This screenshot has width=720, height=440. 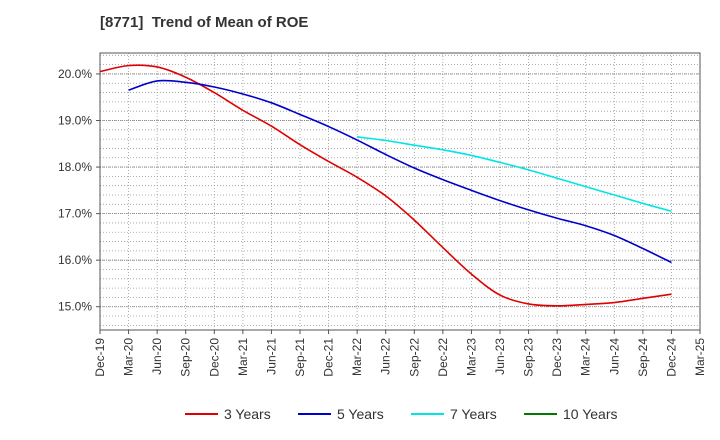 I want to click on x-tick-label: Jun-20, so click(x=157, y=356).